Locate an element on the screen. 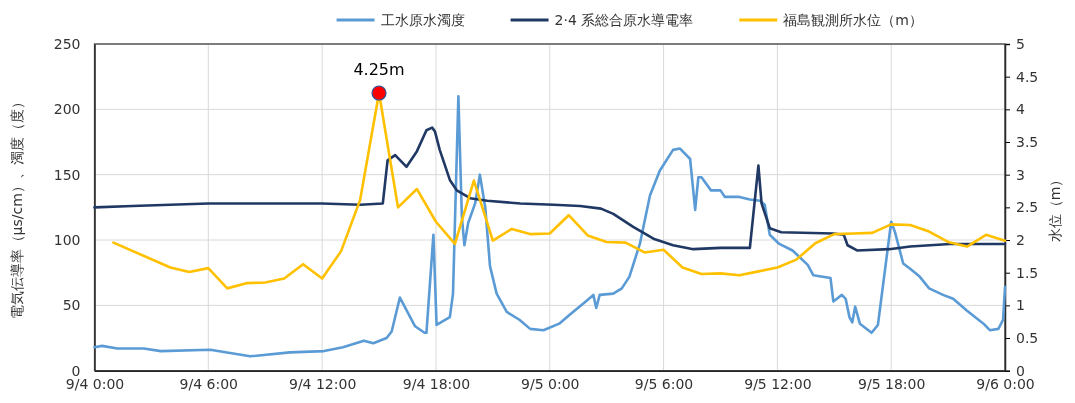 Image resolution: width=1075 pixels, height=403 pixels. y2-tick-label: 1 is located at coordinates (1020, 305).